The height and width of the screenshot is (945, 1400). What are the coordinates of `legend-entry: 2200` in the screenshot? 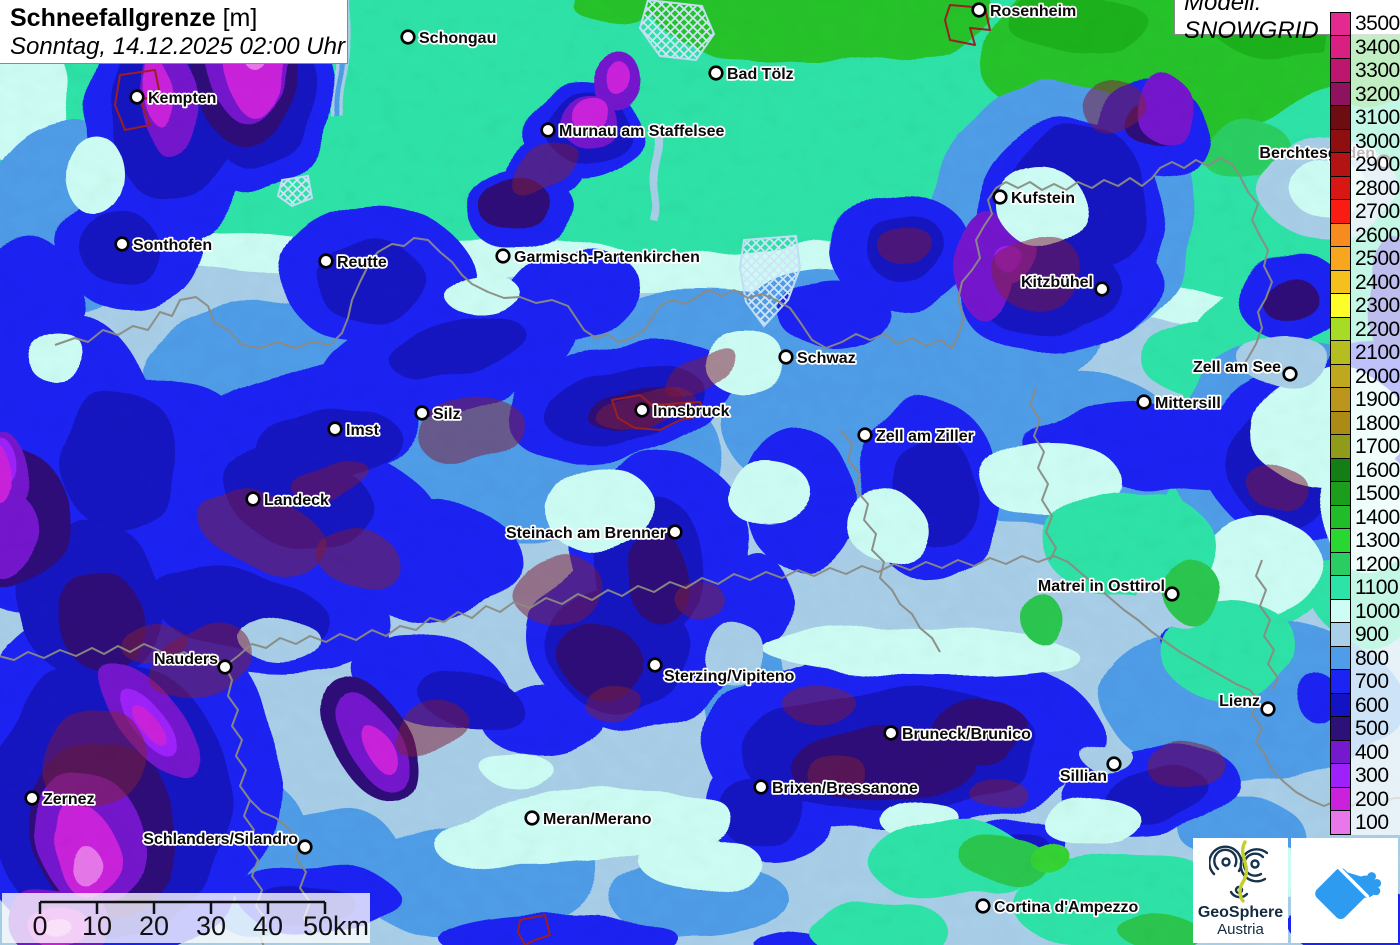 It's located at (1365, 329).